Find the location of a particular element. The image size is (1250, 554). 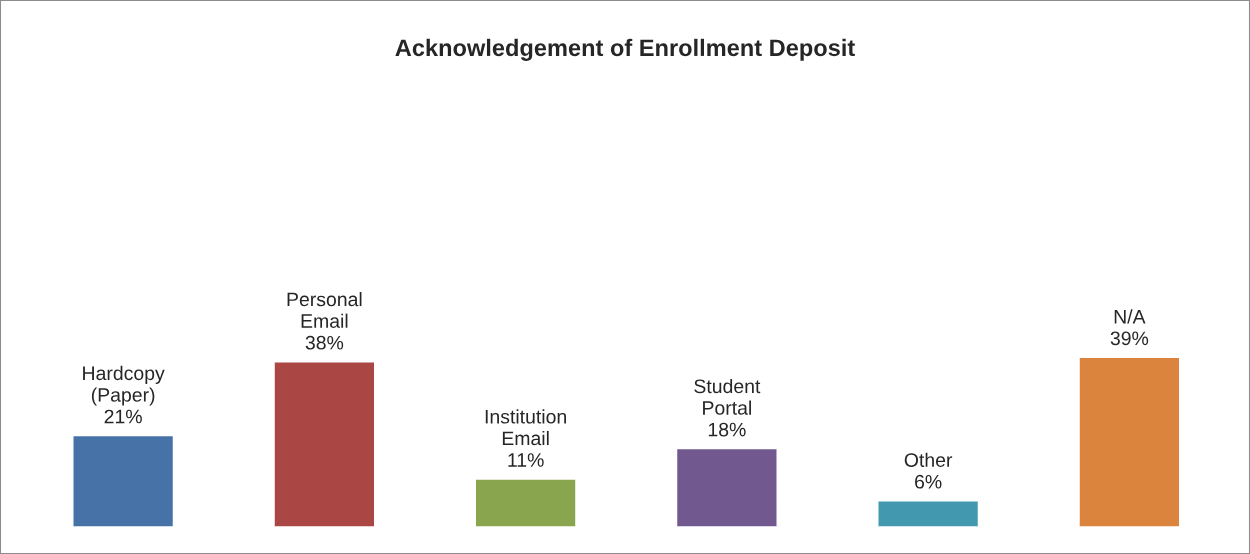

x-tick-label: N/A is located at coordinates (1130, 316).